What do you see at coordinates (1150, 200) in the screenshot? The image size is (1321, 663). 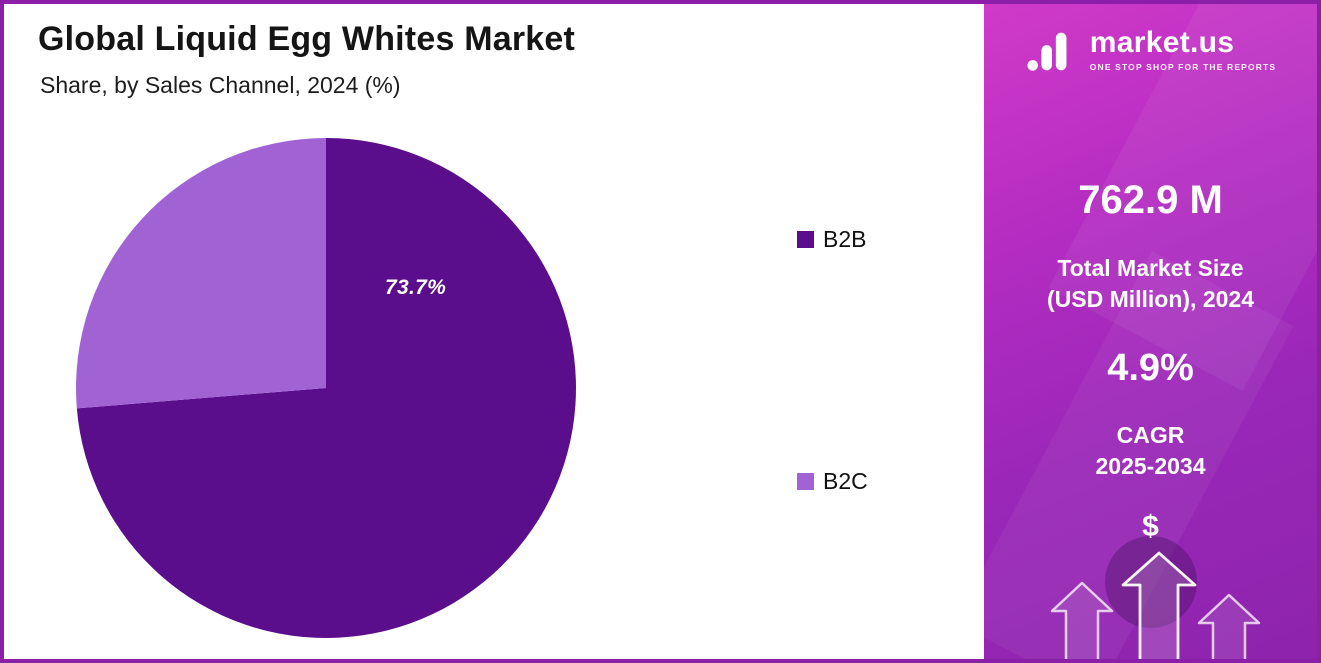 I see `market-size-value: 762.9 M` at bounding box center [1150, 200].